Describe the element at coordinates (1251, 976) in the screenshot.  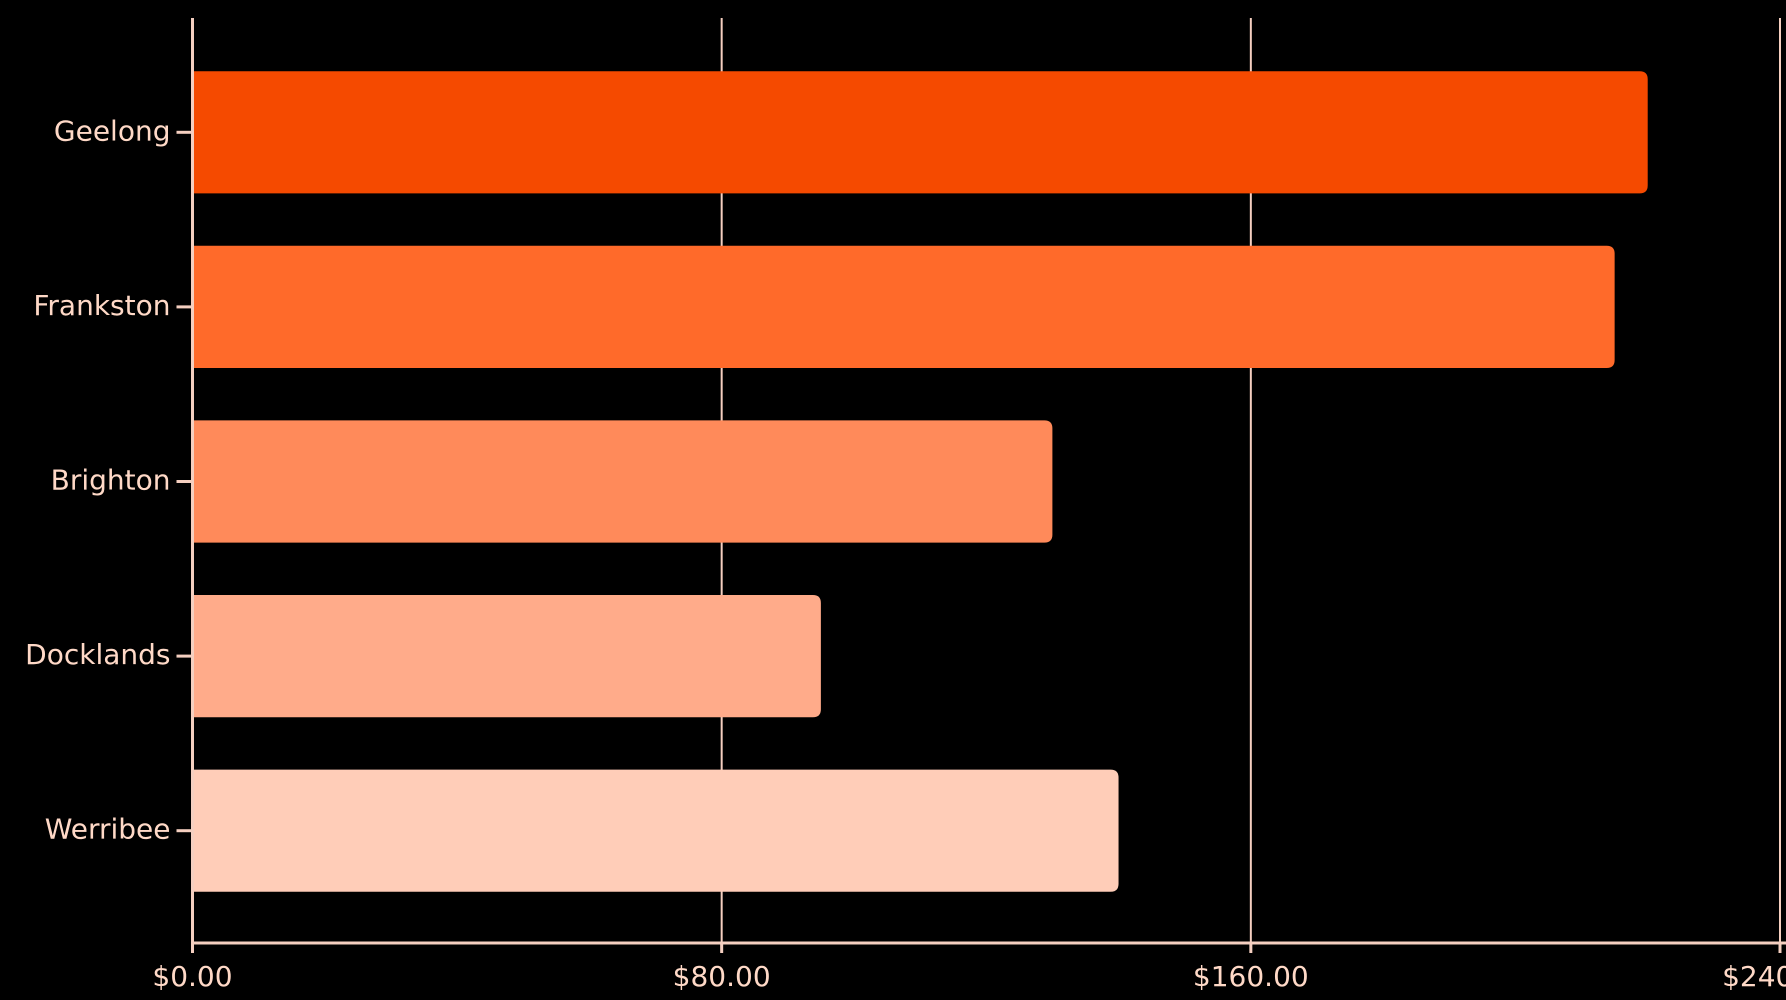
I see `x-tick-label: $160.00` at that location.